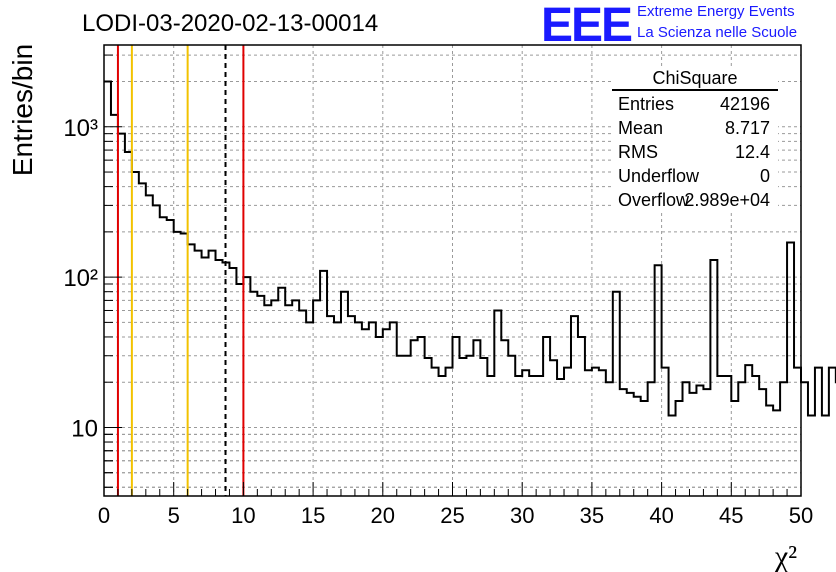  Describe the element at coordinates (654, 200) in the screenshot. I see `stats-label: Overflow` at that location.